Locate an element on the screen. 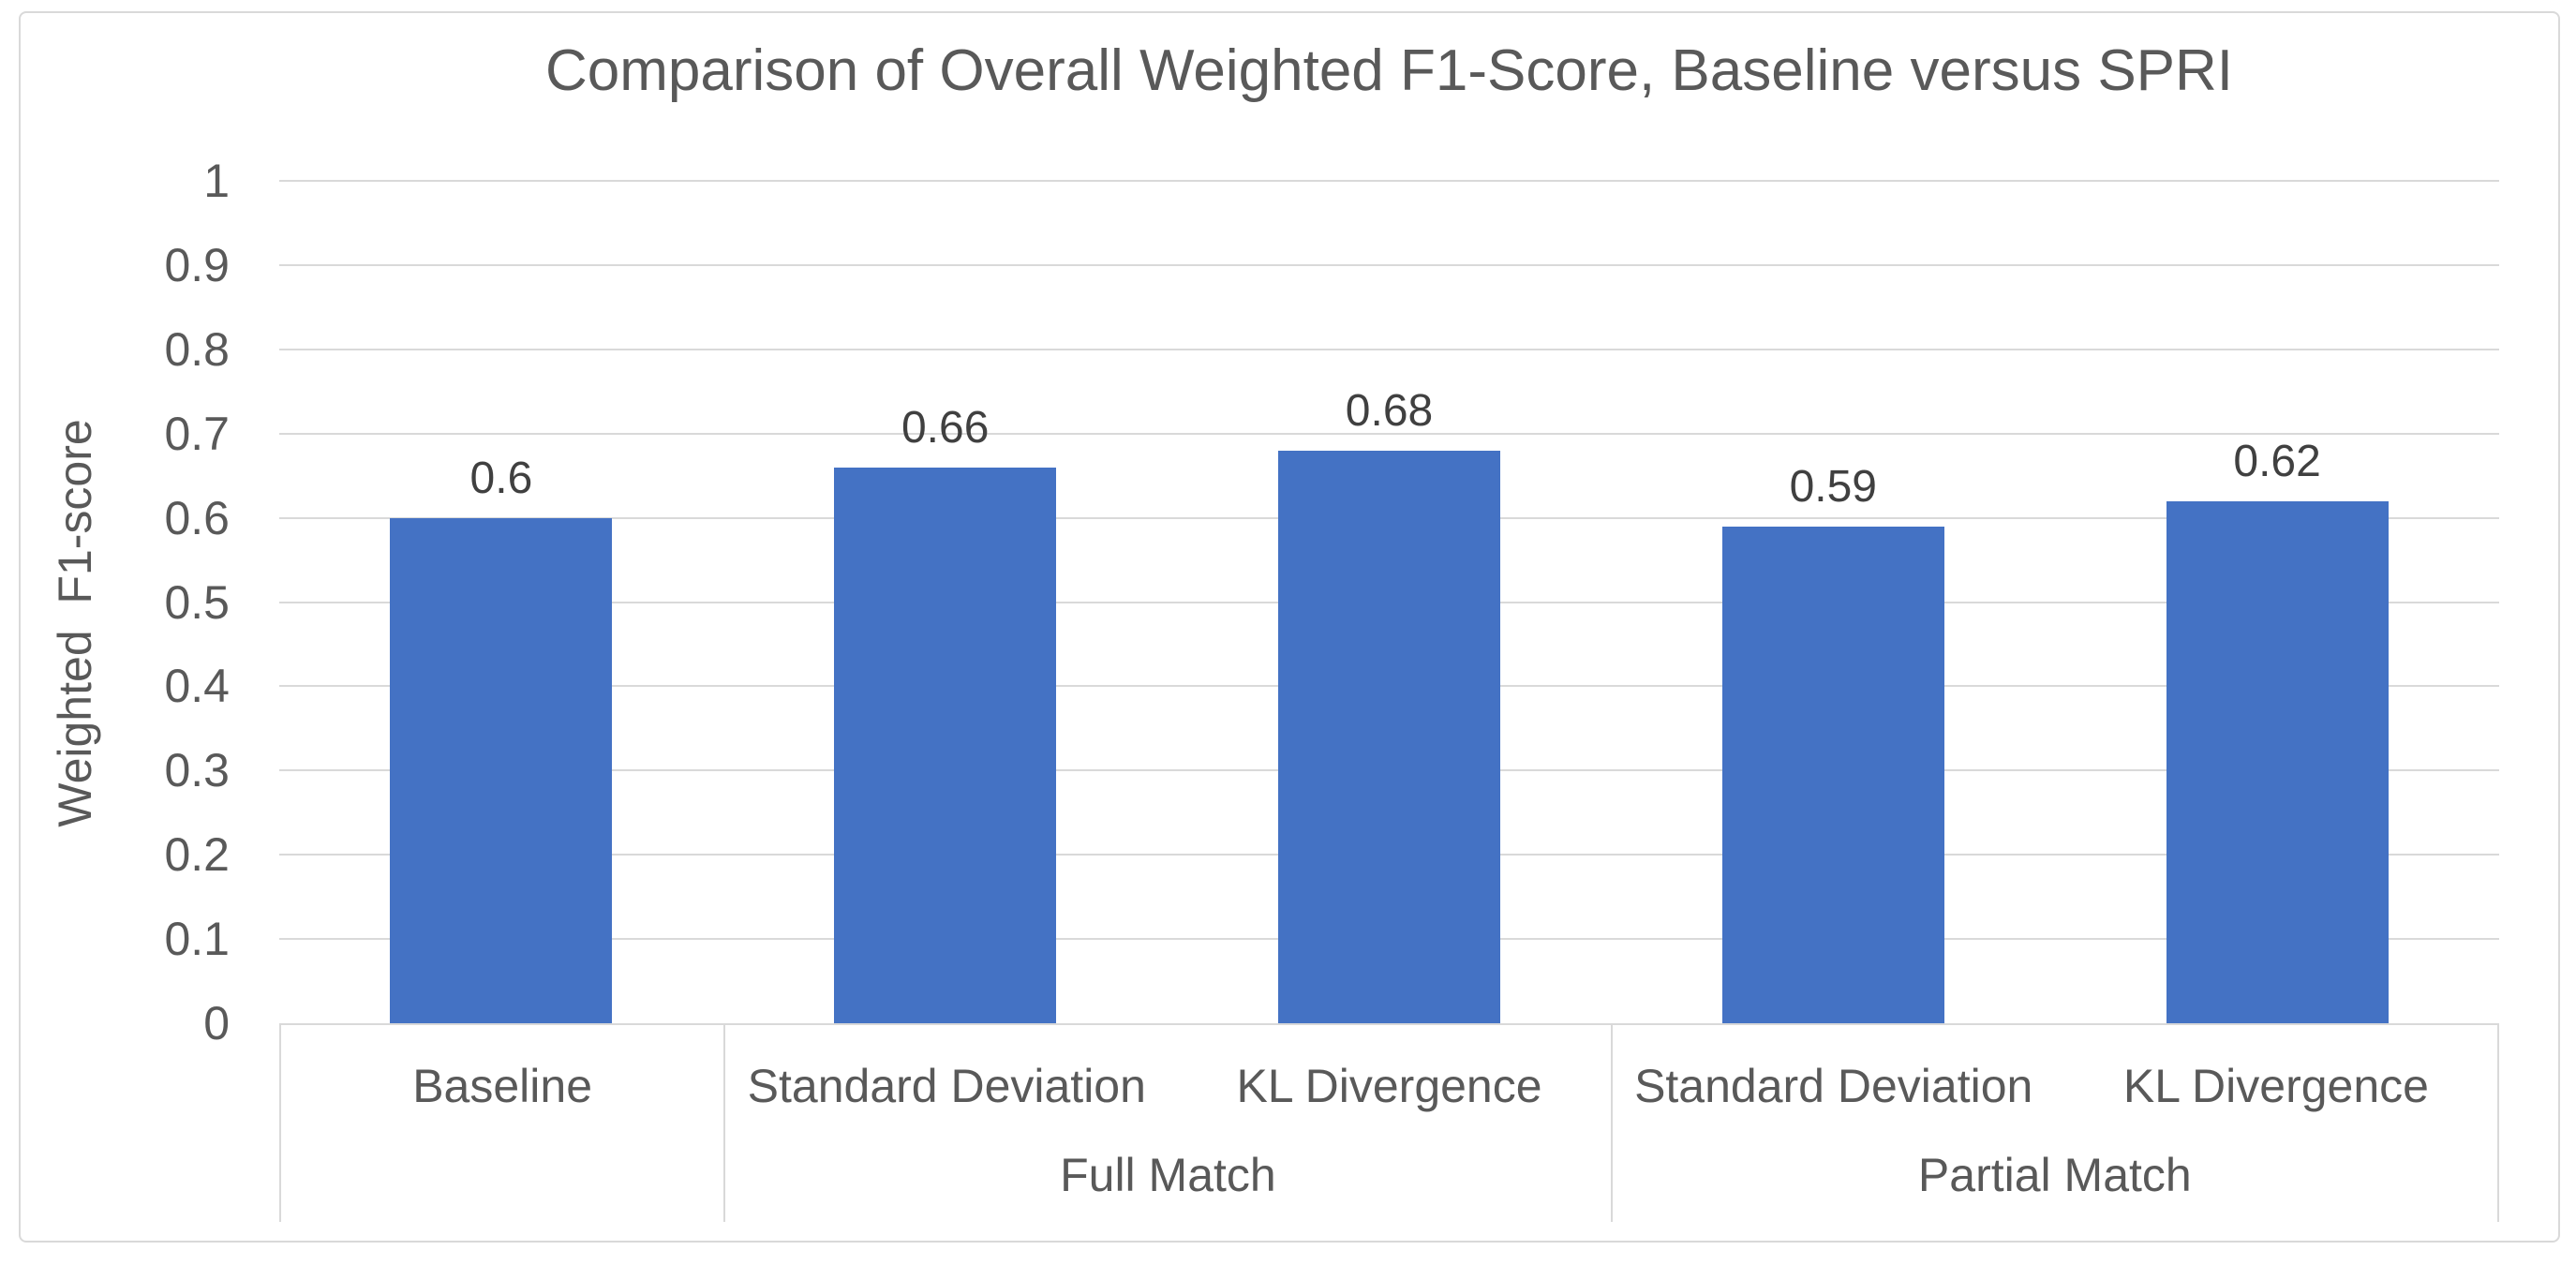 This screenshot has width=2576, height=1265. category-subrow: Baseline is located at coordinates (502, 1086).